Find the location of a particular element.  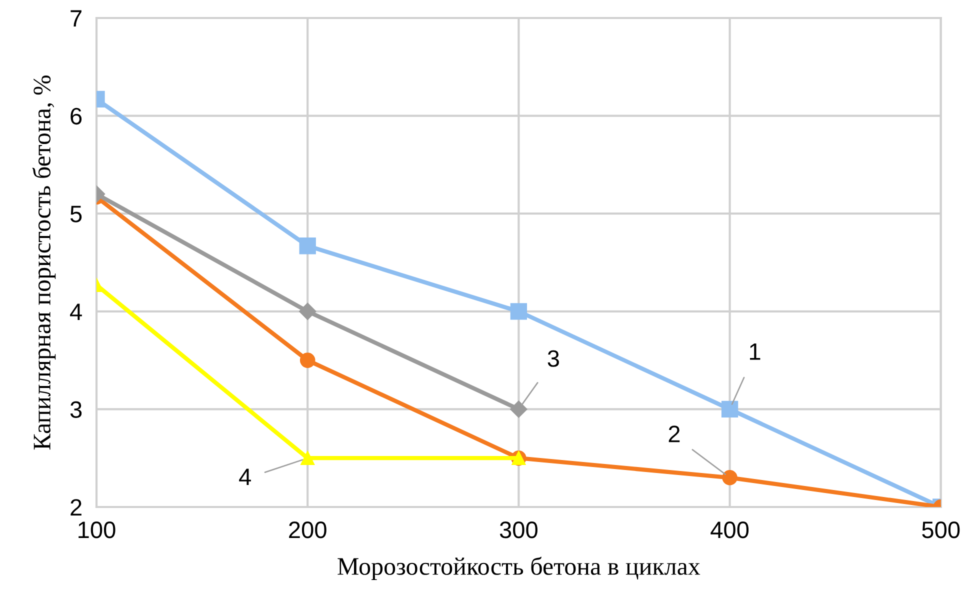

x-tick-label: 300 is located at coordinates (519, 530).